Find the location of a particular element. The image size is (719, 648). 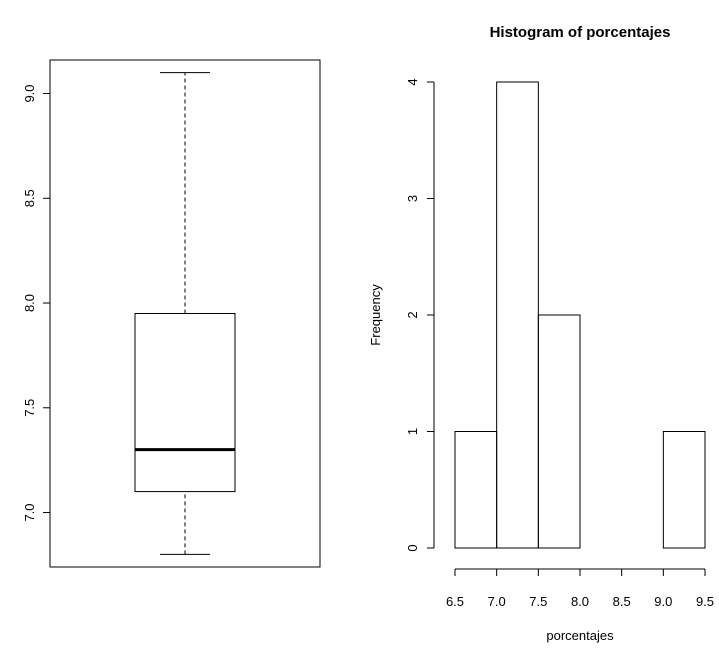

histogram-y-tick-label: 4 is located at coordinates (412, 81).